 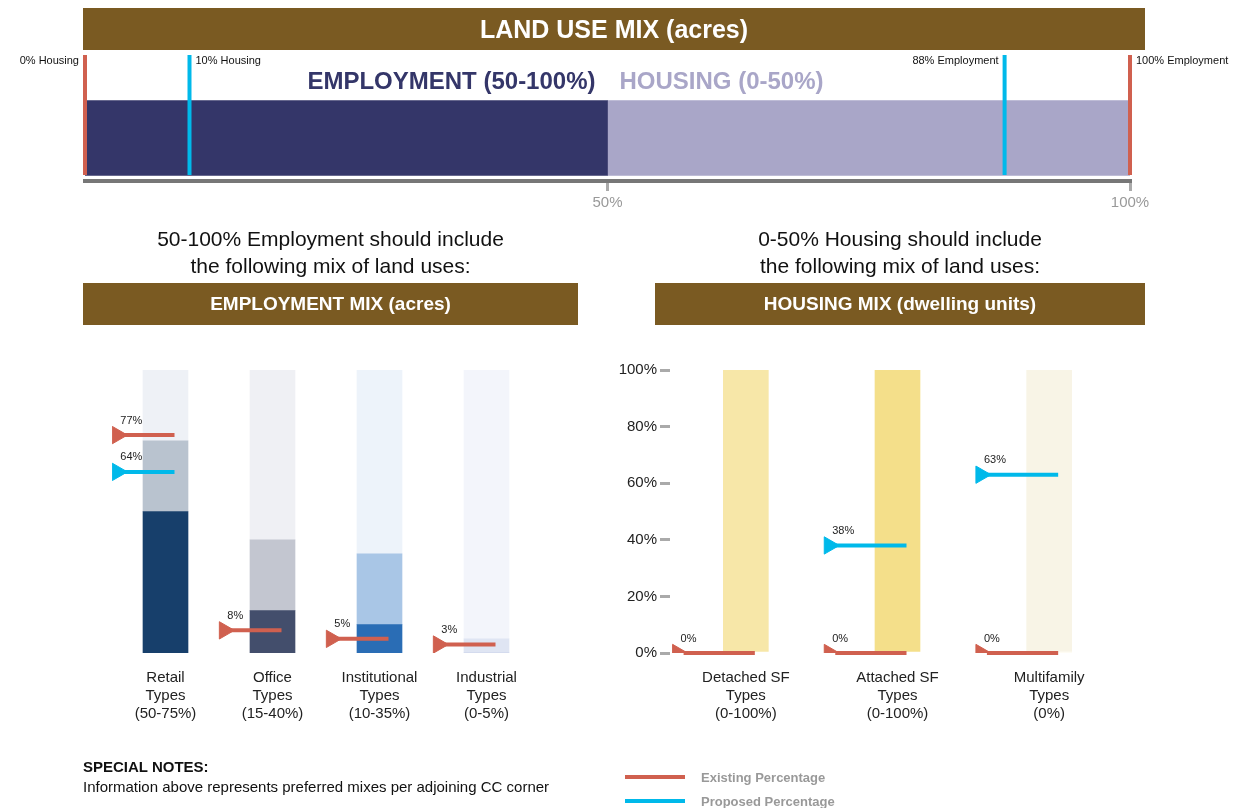 I want to click on y-tick-label: 0%, so click(x=646, y=652).